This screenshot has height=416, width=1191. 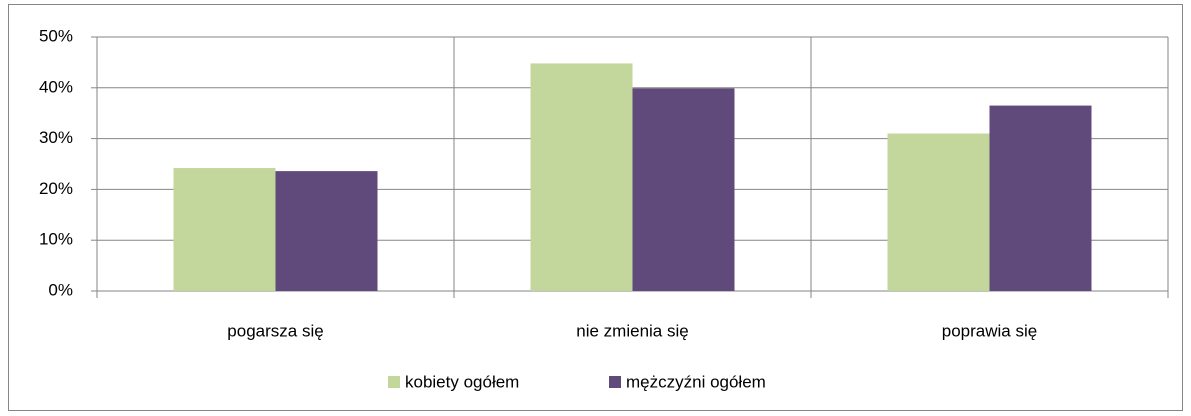 What do you see at coordinates (56, 86) in the screenshot?
I see `y-tick-label: 40%` at bounding box center [56, 86].